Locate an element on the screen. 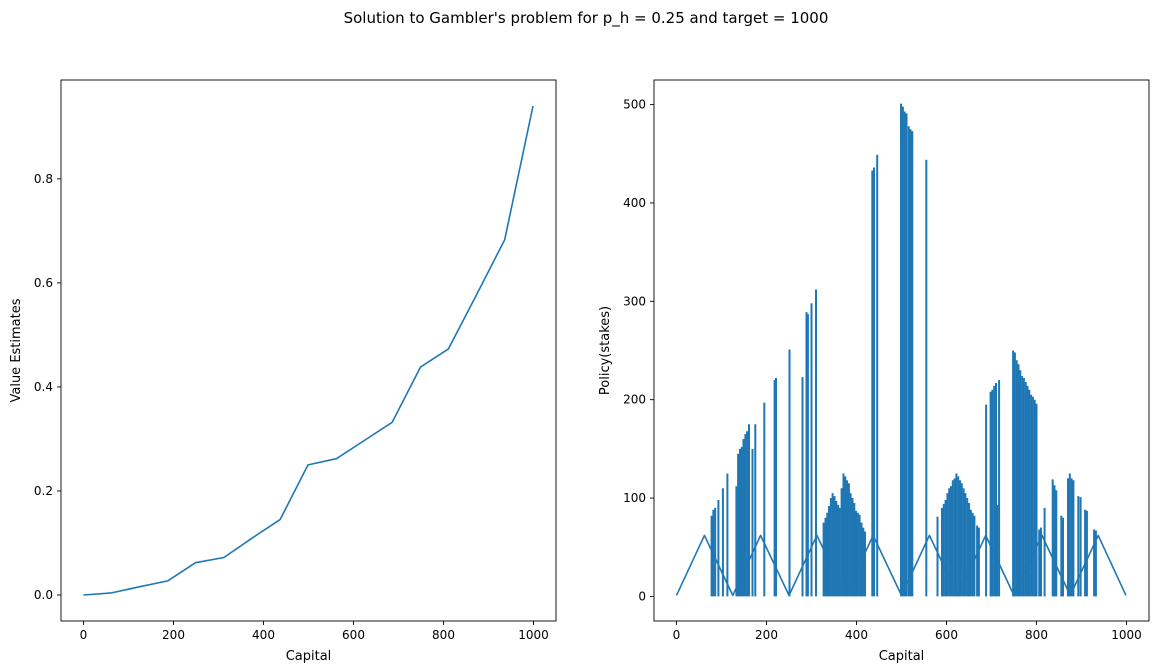  value-y-axis-label: Value Estimates is located at coordinates (16, 350).